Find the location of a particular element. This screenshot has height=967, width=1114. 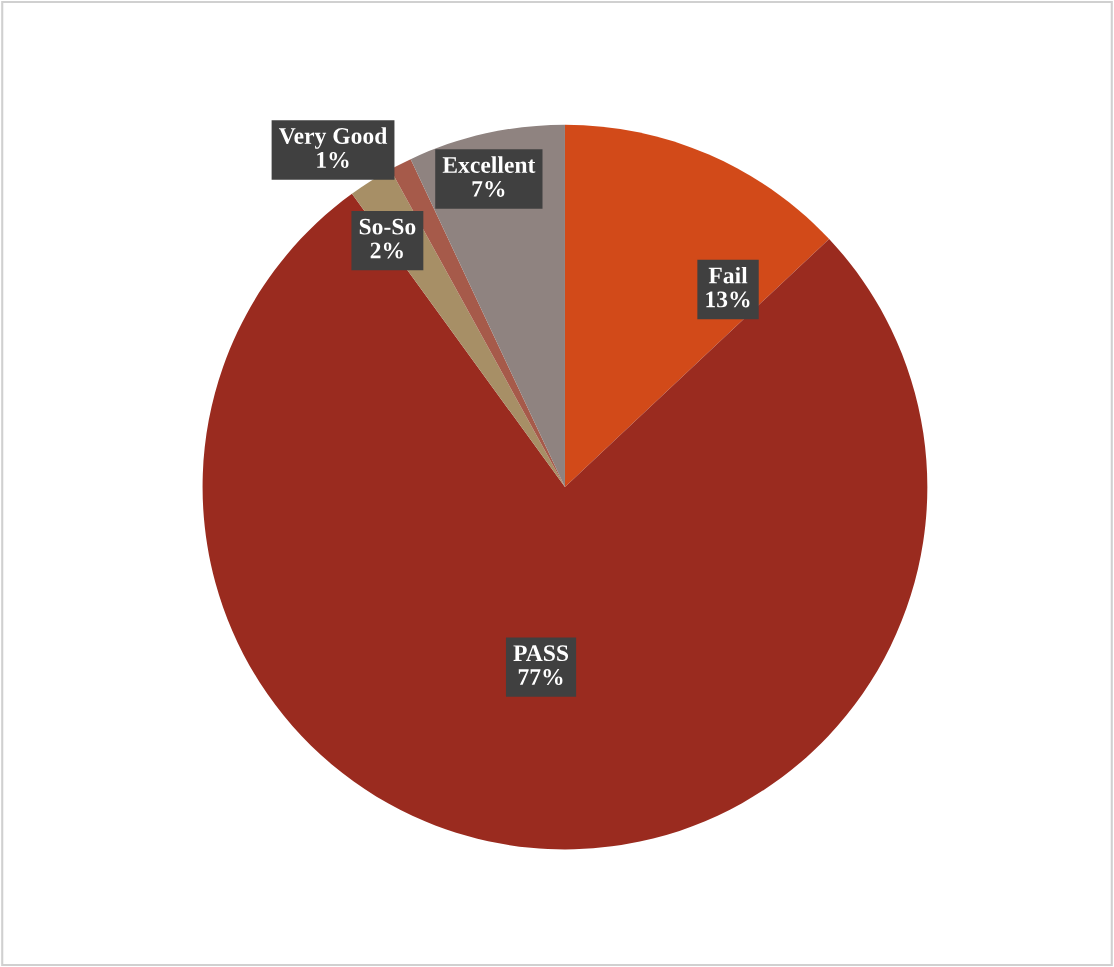

data-label: 1% is located at coordinates (333, 159).